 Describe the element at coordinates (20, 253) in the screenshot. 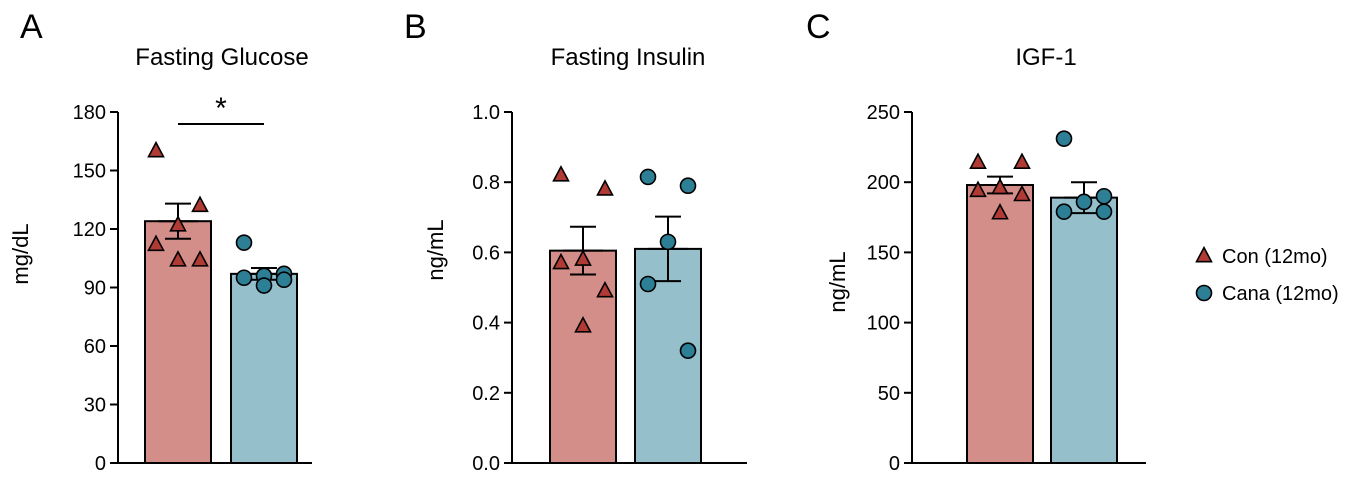

I see `panel-a-ylabel: mg/dL` at that location.